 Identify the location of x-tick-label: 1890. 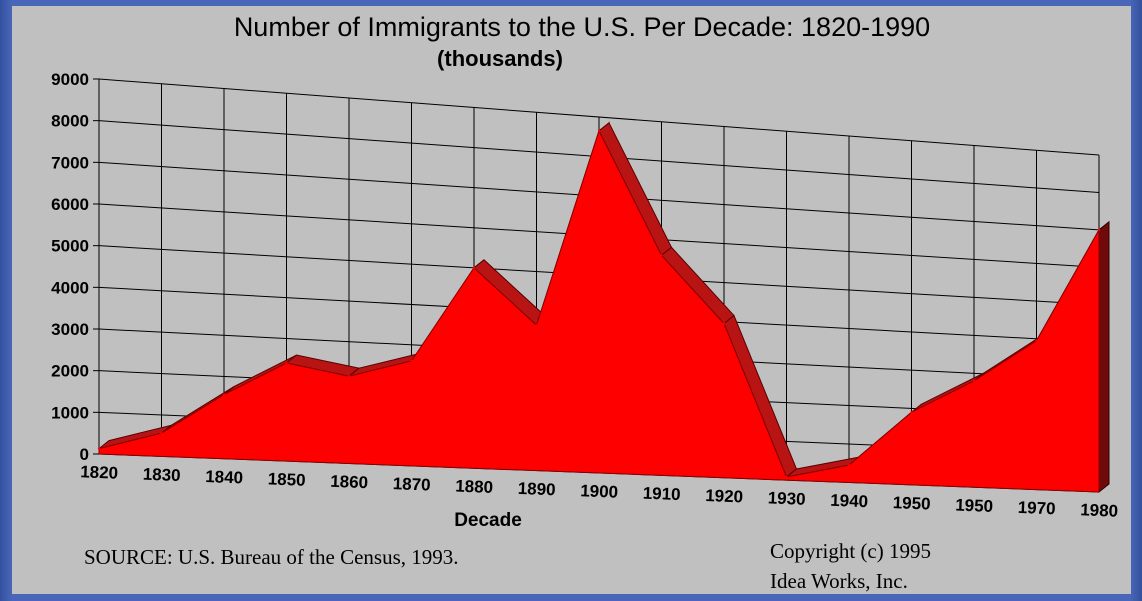
(536, 489).